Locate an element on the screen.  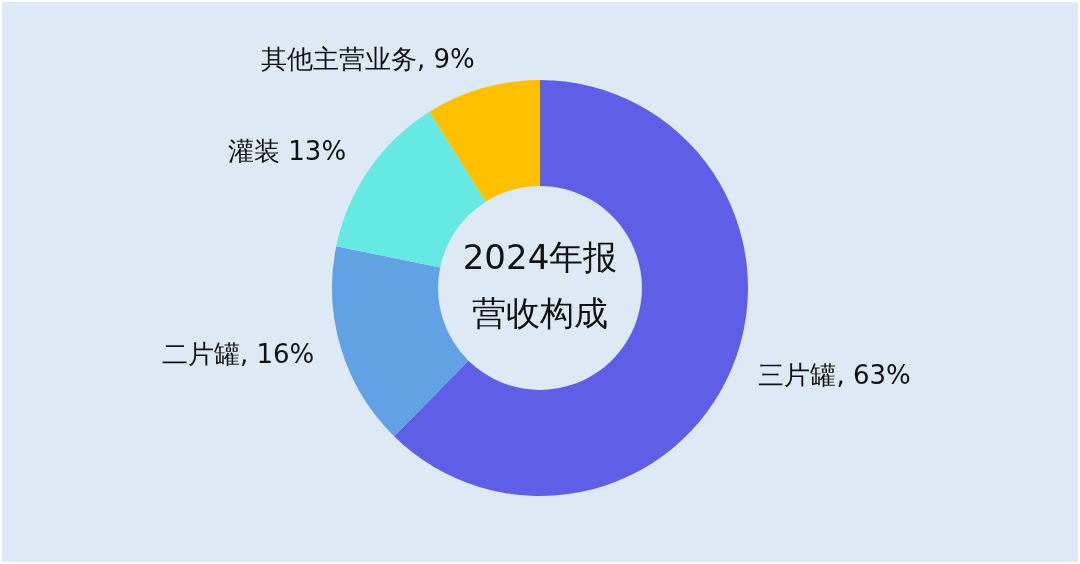
slice-label: 灌装 13% is located at coordinates (287, 151).